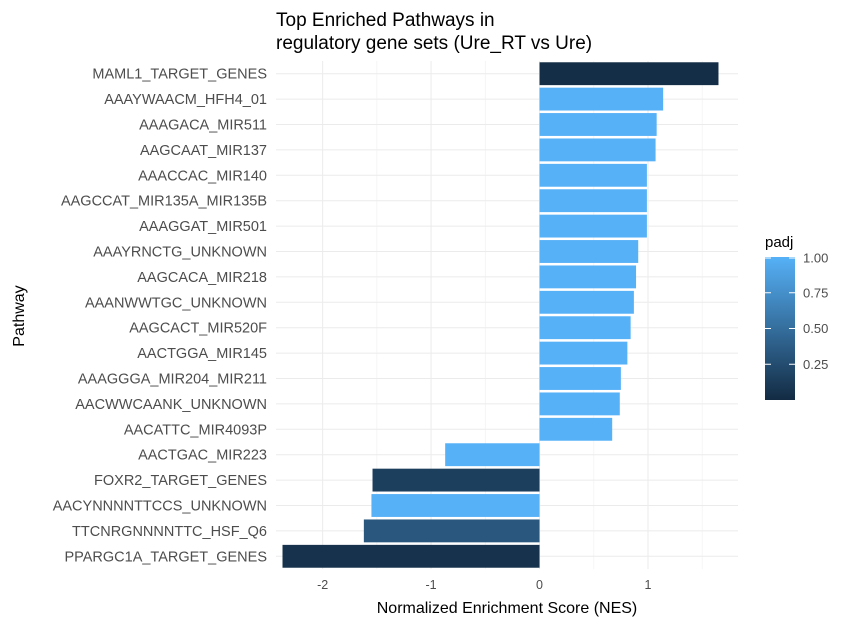 This screenshot has width=850, height=626. I want to click on x-tick-label: -1, so click(431, 585).